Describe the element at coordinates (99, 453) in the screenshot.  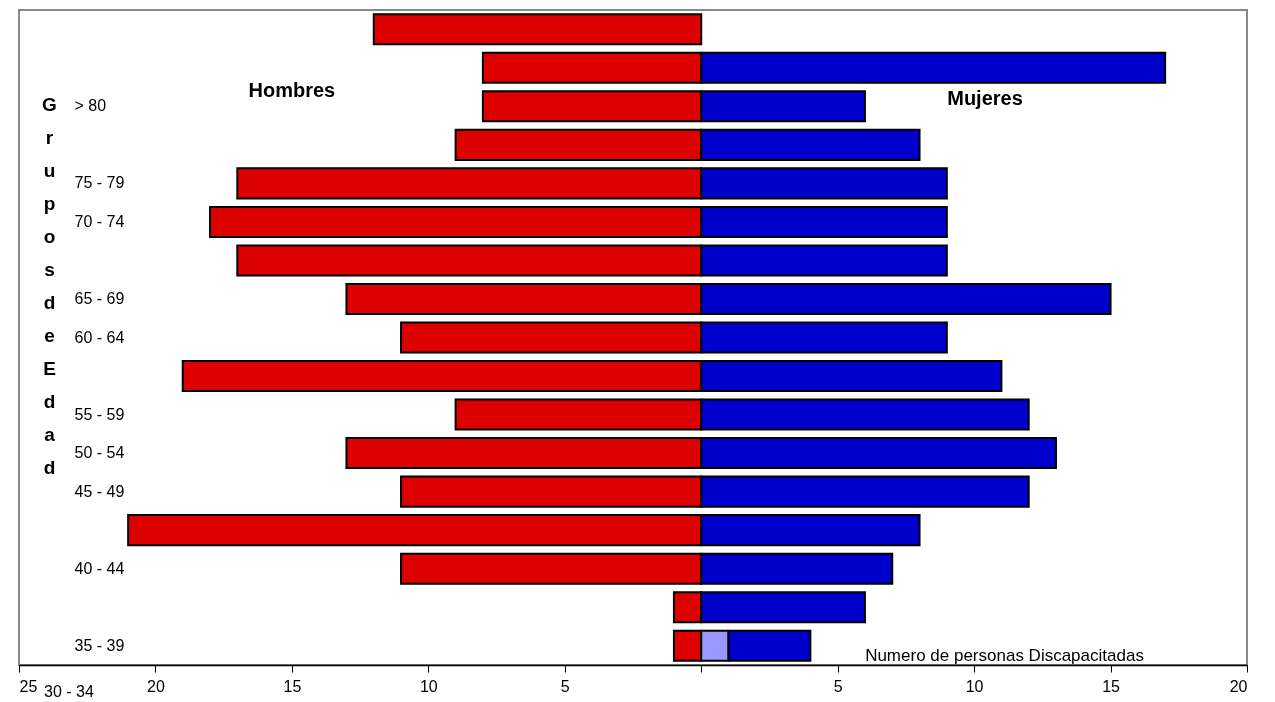
I see `y-tick-label: 50 - 54` at that location.